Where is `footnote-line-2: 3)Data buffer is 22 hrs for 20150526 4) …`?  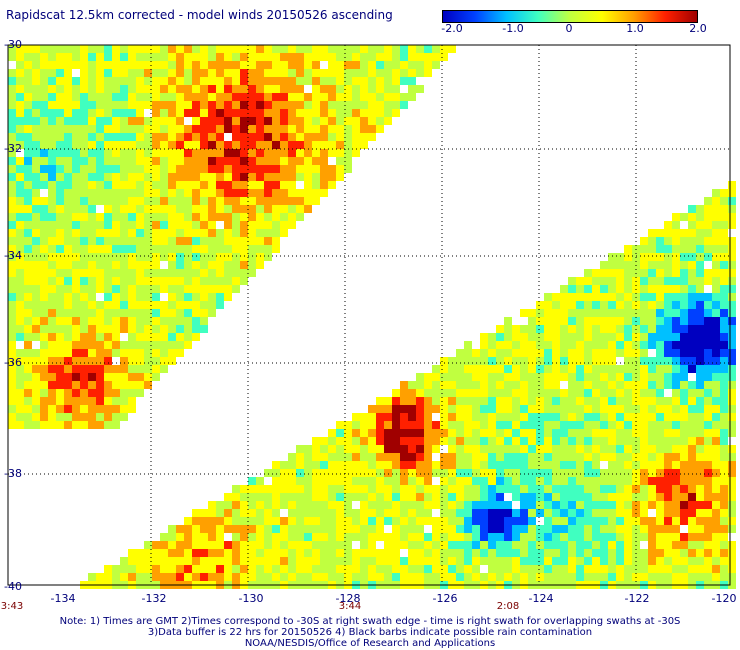 footnote-line-2: 3)Data buffer is 22 hrs for 20150526 4) … is located at coordinates (370, 632).